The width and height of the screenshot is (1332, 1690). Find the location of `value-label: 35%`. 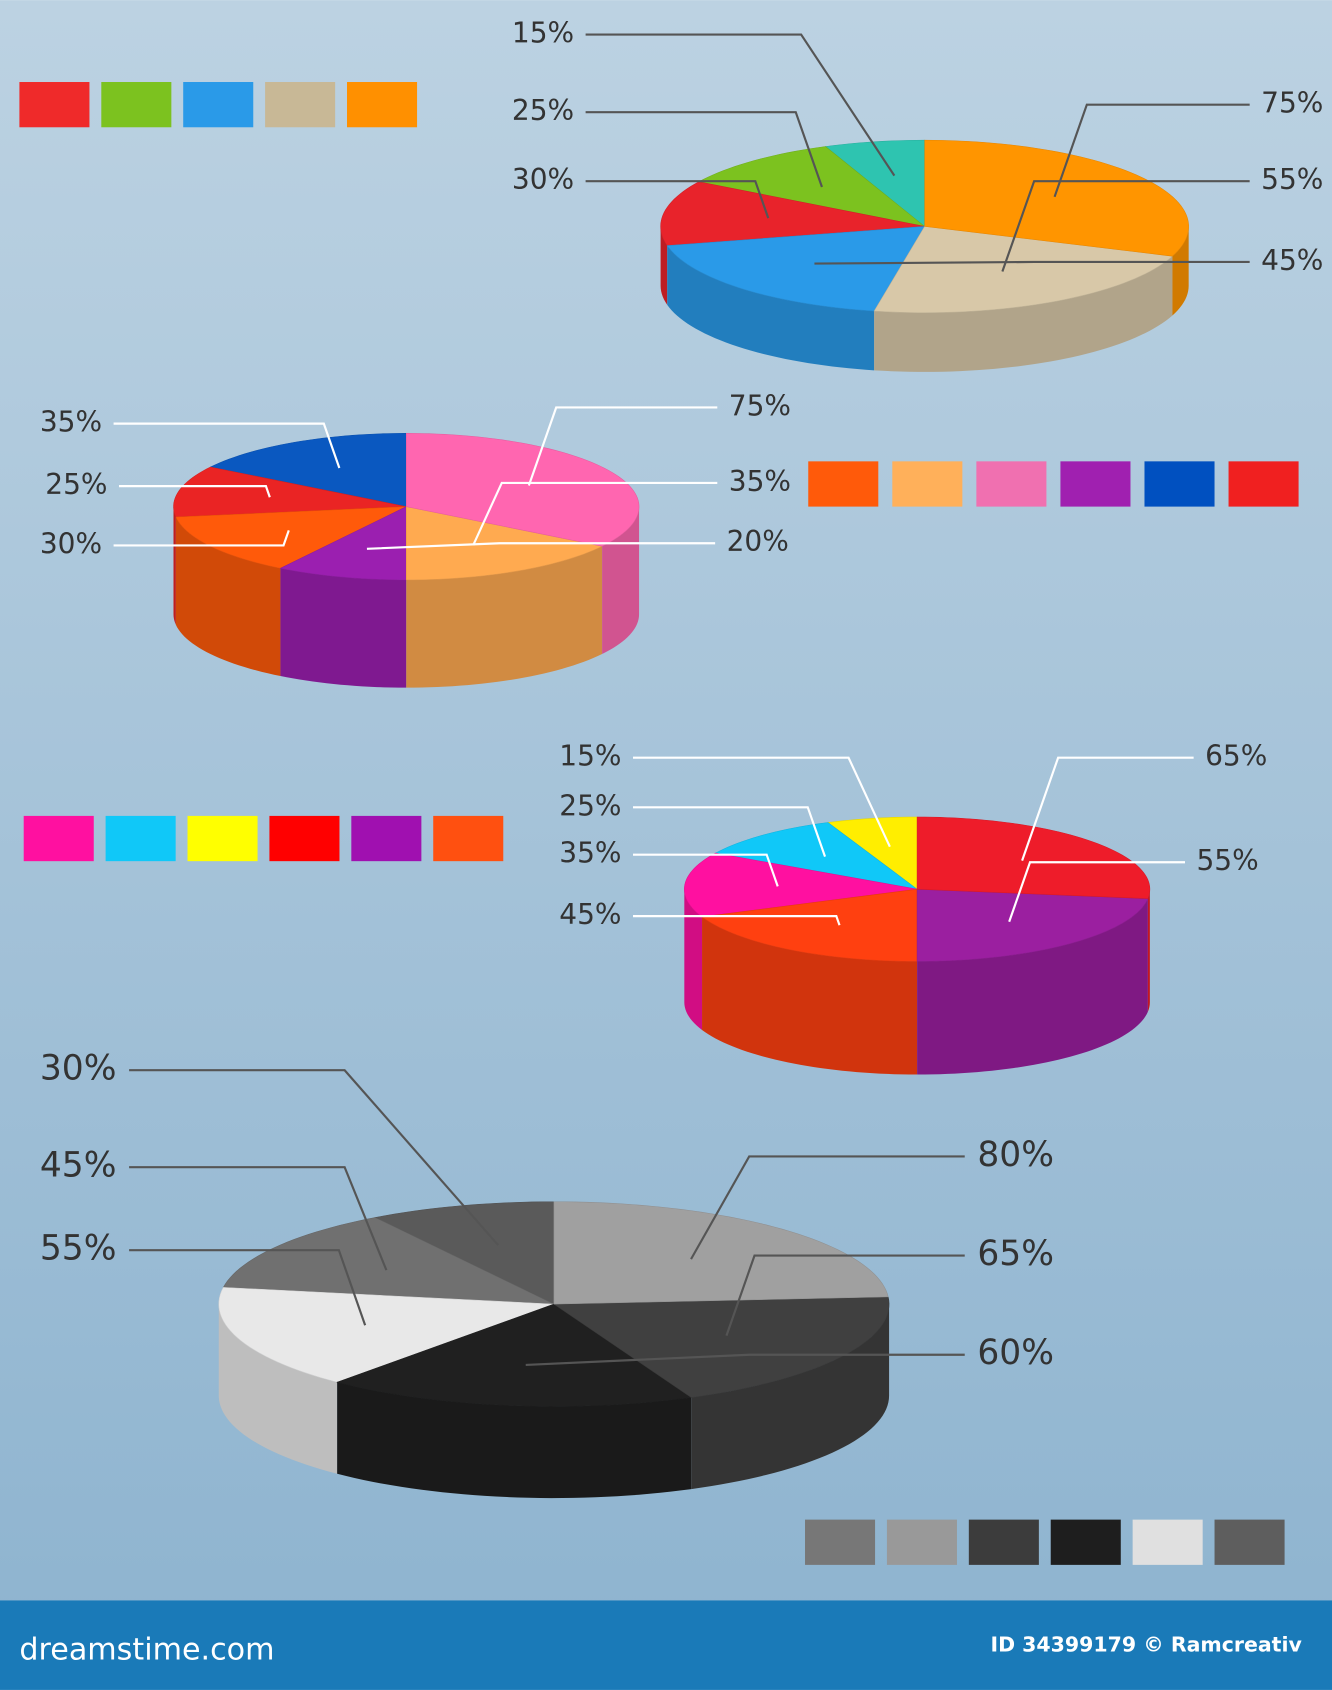

value-label: 35% is located at coordinates (71, 422).